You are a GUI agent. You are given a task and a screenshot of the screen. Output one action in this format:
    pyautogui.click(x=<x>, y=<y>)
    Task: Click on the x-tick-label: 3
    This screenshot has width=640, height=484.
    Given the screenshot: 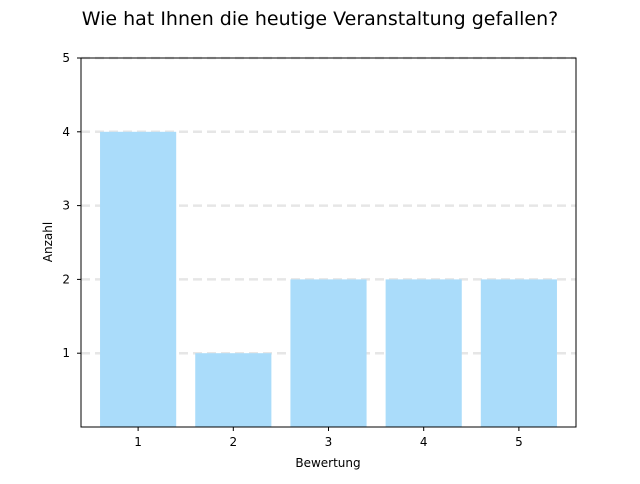 What is the action you would take?
    pyautogui.click(x=329, y=442)
    